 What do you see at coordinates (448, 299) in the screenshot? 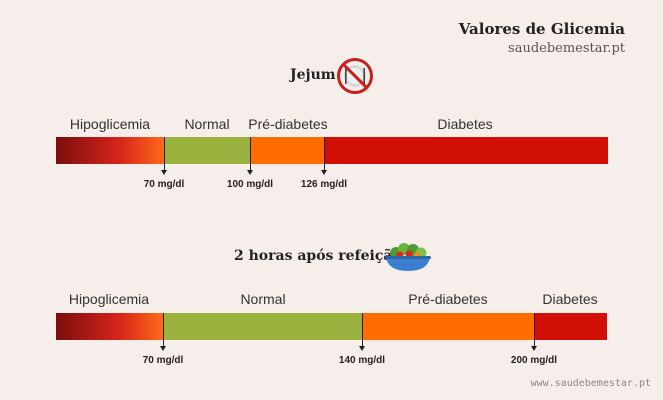
I see `postprandial-label-prediabetes: Pré-diabetes` at bounding box center [448, 299].